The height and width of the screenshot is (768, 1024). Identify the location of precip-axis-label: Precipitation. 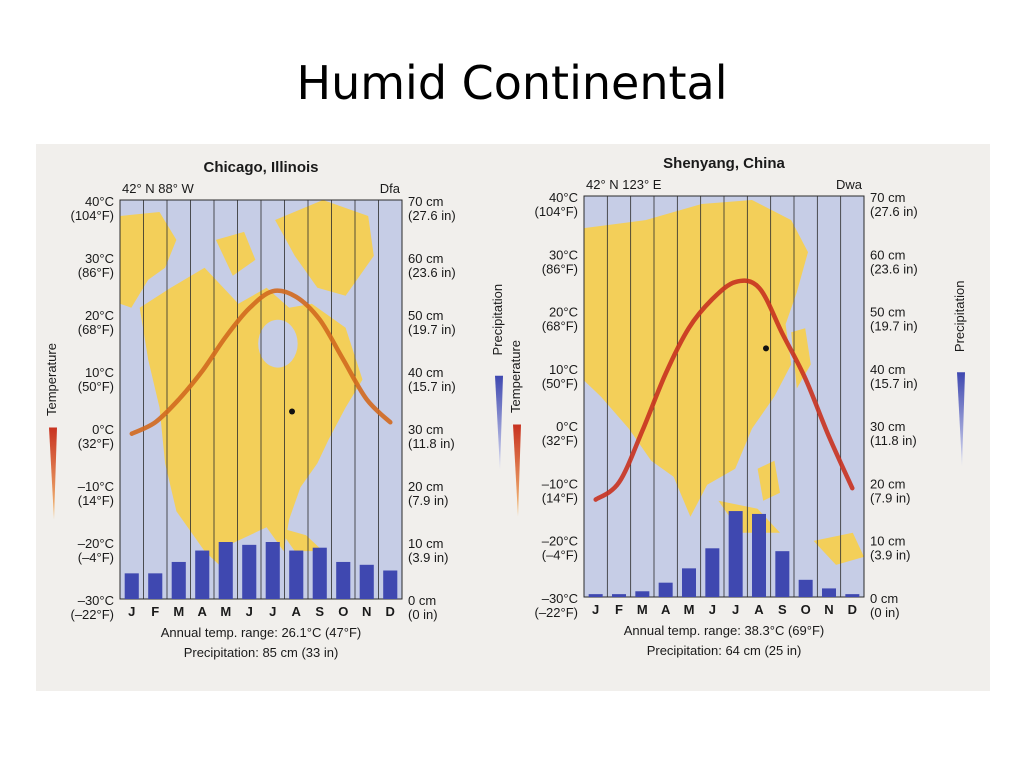
(497, 320).